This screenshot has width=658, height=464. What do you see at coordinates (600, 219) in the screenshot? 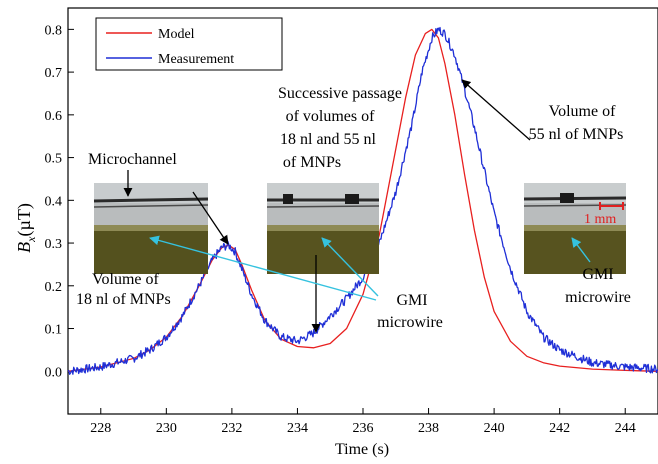
I see `scale-label: 1 mm` at bounding box center [600, 219].